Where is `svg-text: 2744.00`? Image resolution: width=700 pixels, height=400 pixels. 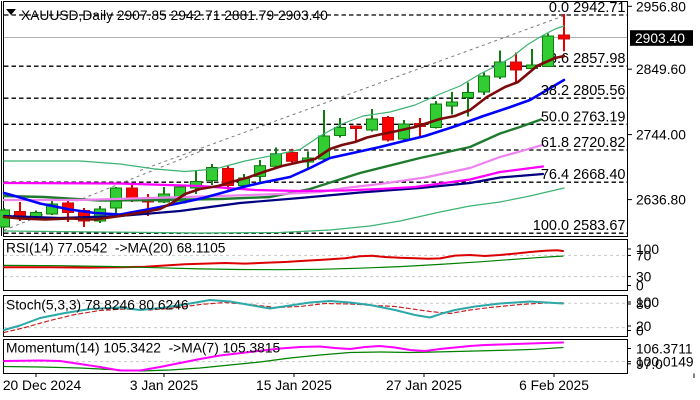 svg-text: 2744.00 is located at coordinates (661, 135).